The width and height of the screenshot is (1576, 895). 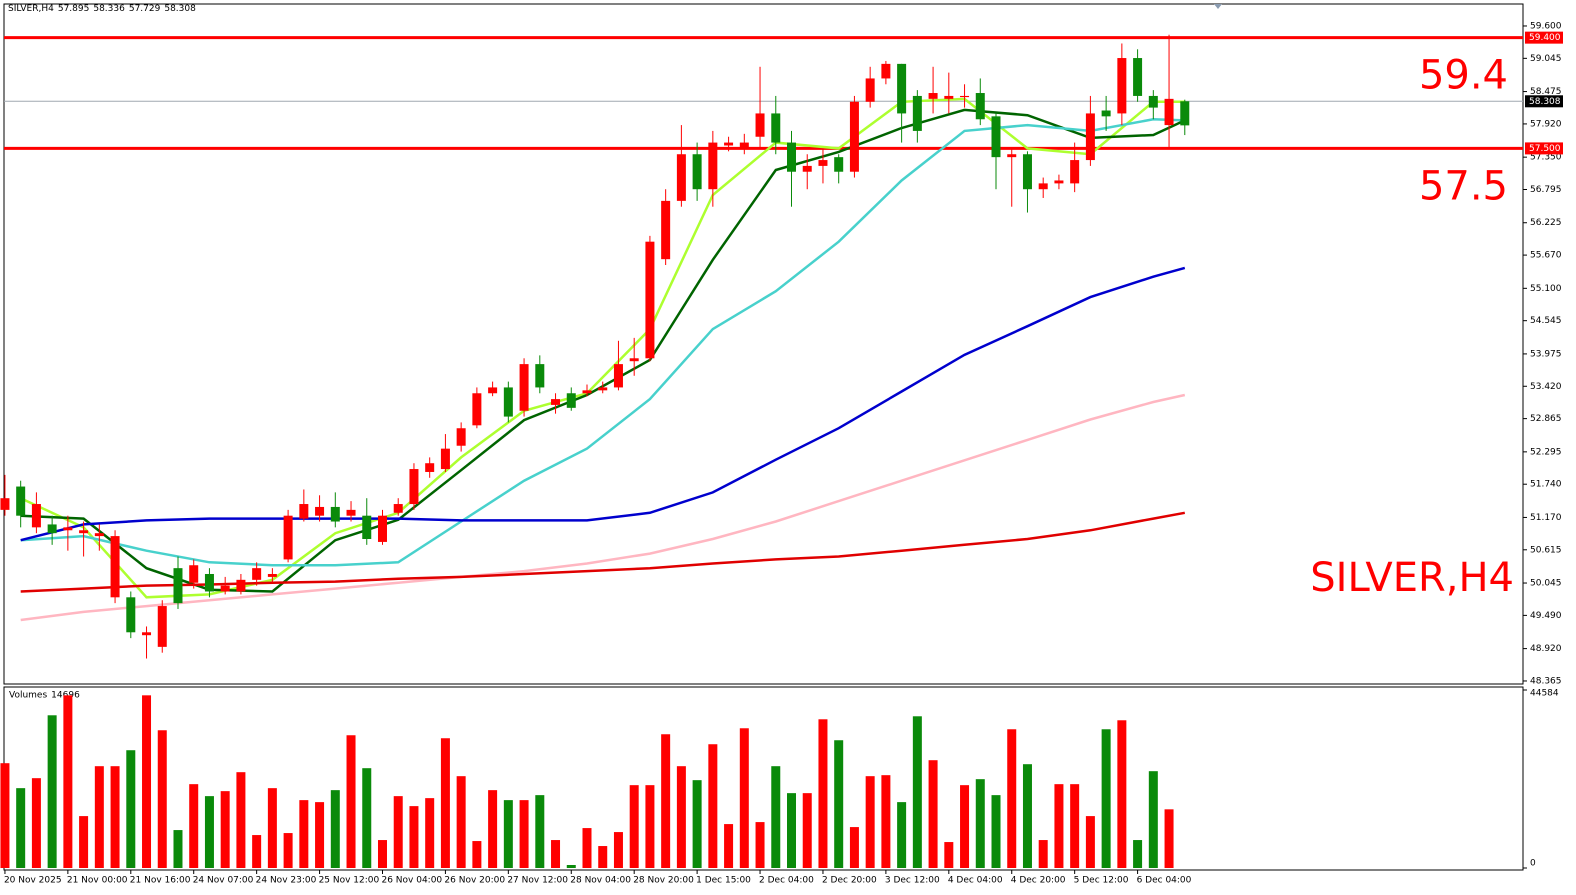 I want to click on y-tick-label: 50.615, so click(x=1546, y=550).